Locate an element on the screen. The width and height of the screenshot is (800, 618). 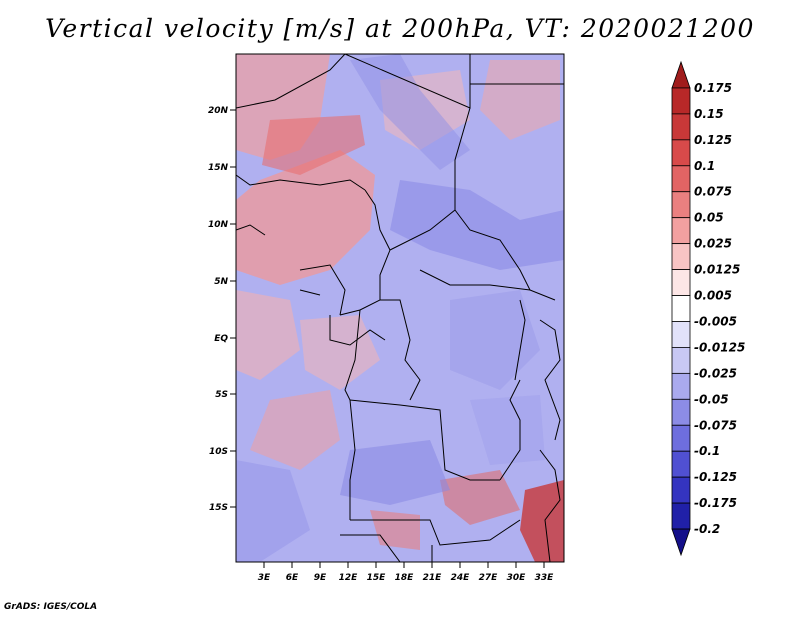
colorbar-level-label: 0.005 is located at coordinates (713, 296).